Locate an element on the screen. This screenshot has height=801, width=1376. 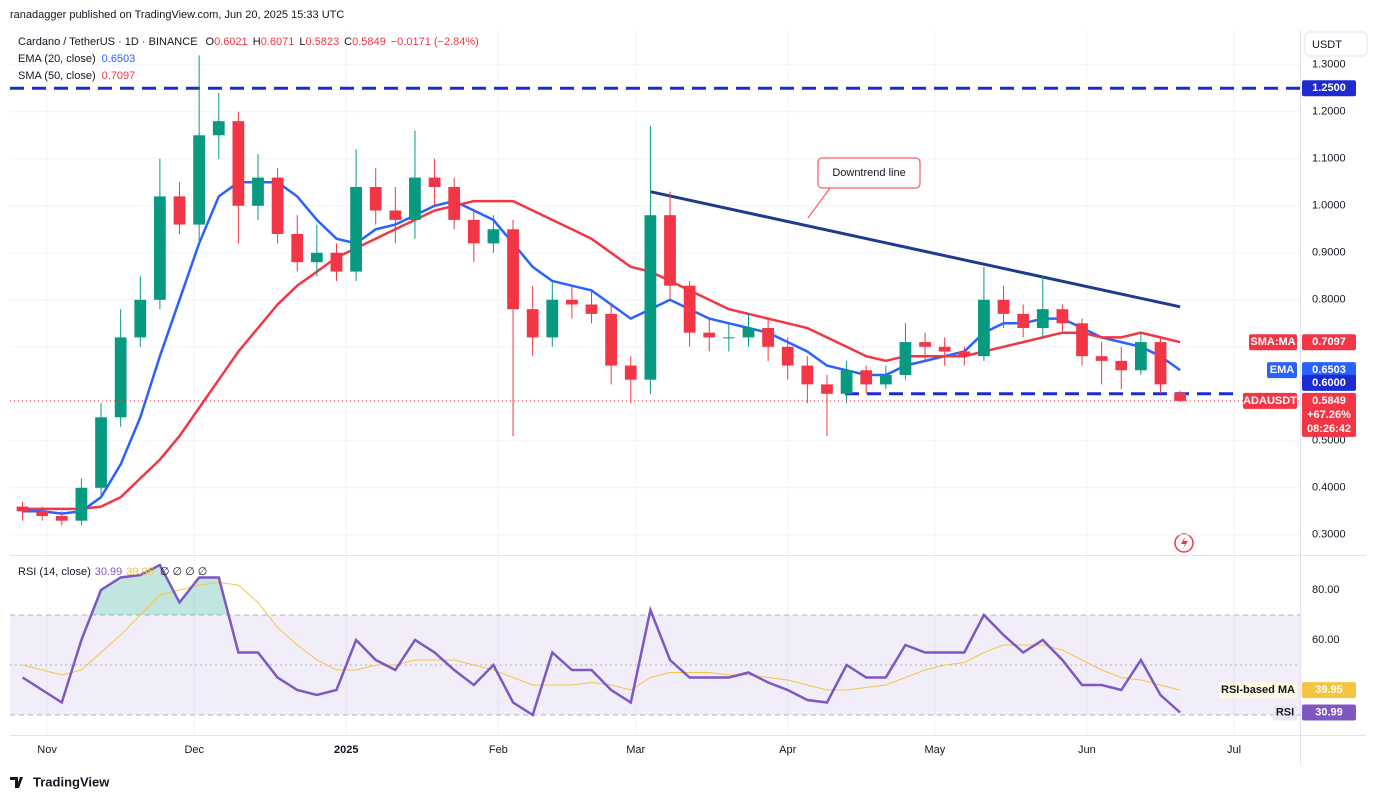
rsi-value: 30.99 is located at coordinates (109, 572).